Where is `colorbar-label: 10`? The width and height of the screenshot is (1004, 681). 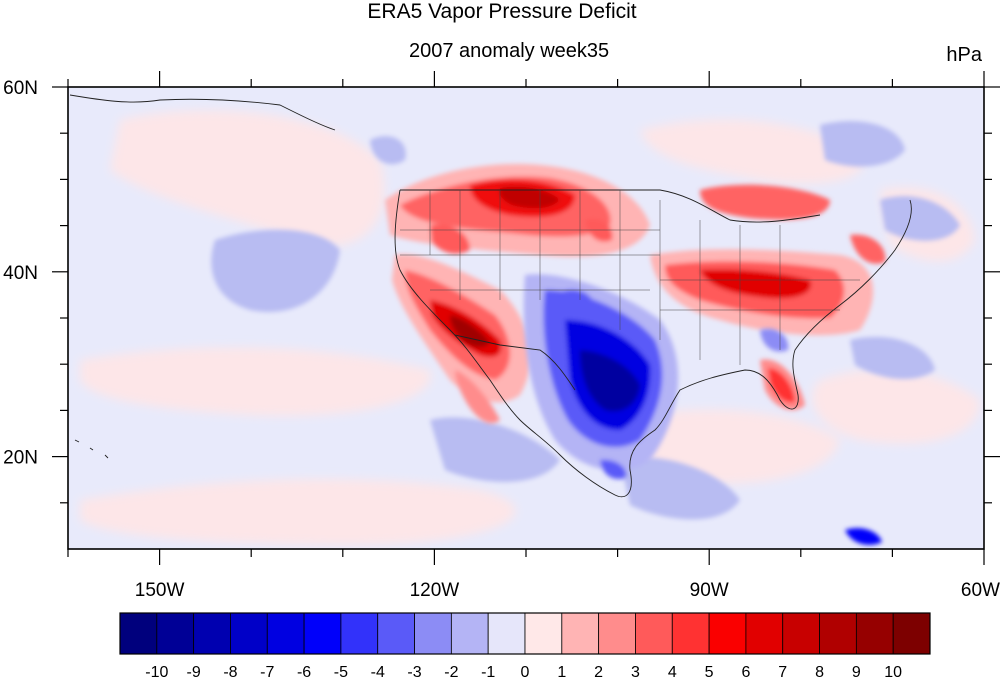 colorbar-label: 10 is located at coordinates (893, 672).